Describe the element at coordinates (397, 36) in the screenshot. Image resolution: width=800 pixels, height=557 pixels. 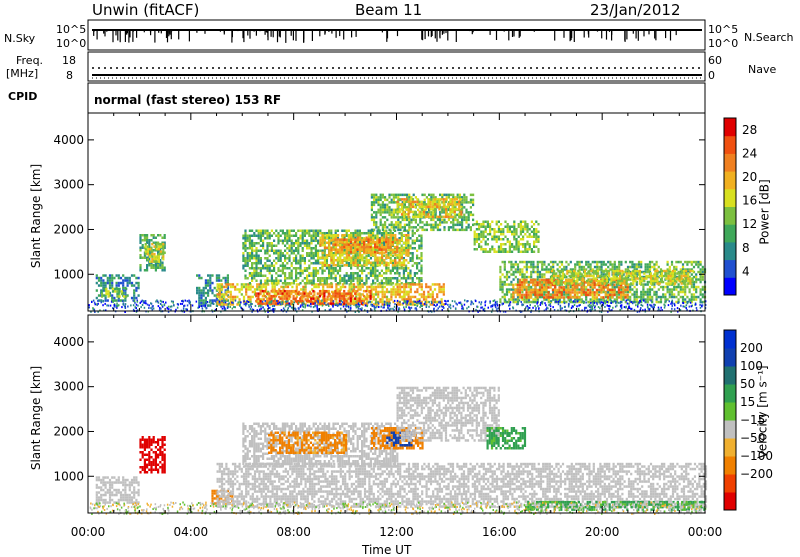
I see `noise-lines` at that location.